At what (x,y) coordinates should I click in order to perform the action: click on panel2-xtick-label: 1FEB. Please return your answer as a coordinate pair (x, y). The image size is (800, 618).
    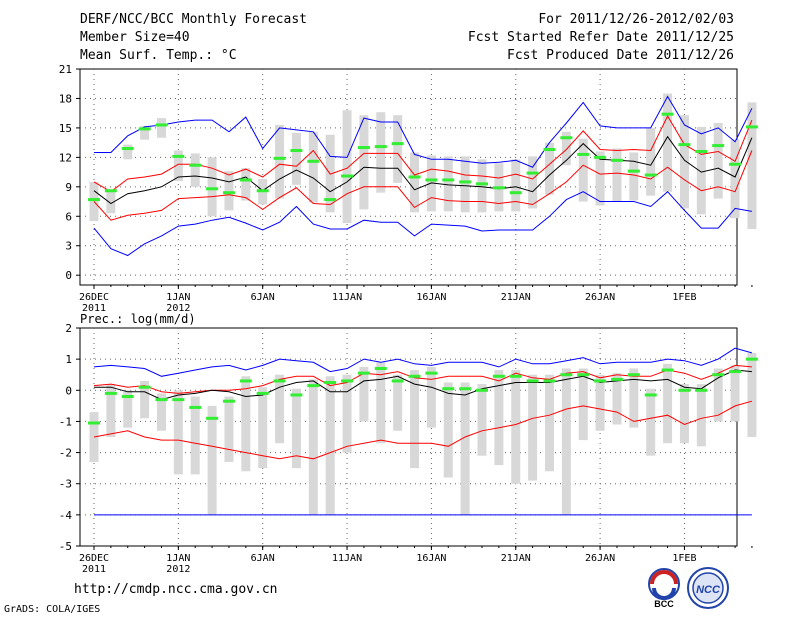
    Looking at the image, I should click on (684, 558).